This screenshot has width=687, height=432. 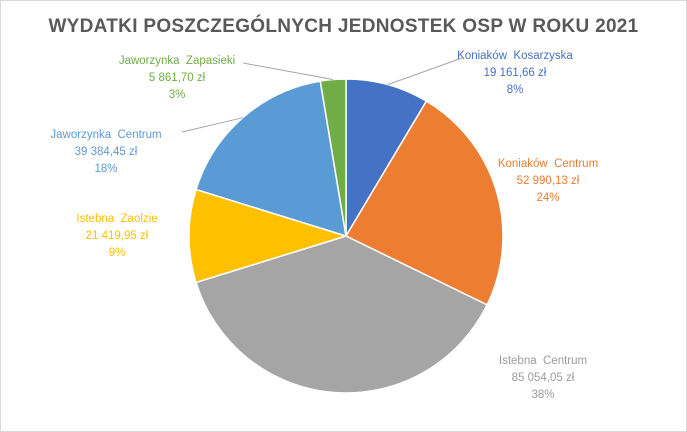 I want to click on data-label-6: Jaworzynka Zapasieki 5 861,70 zł 3%, so click(x=177, y=78).